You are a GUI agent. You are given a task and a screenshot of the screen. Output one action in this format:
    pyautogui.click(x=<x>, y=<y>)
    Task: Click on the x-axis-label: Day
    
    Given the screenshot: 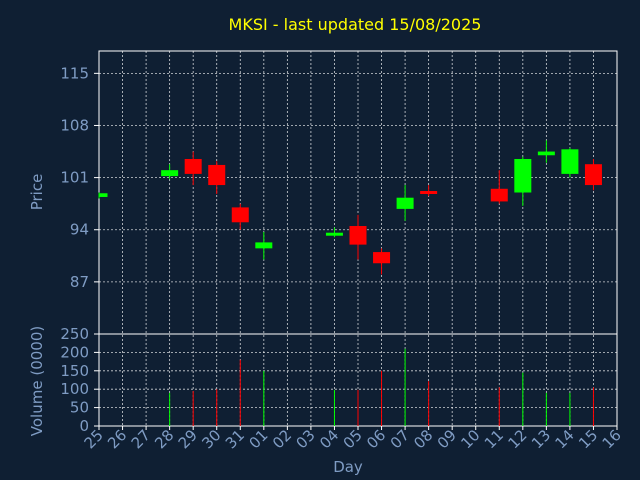 What is the action you would take?
    pyautogui.click(x=348, y=467)
    